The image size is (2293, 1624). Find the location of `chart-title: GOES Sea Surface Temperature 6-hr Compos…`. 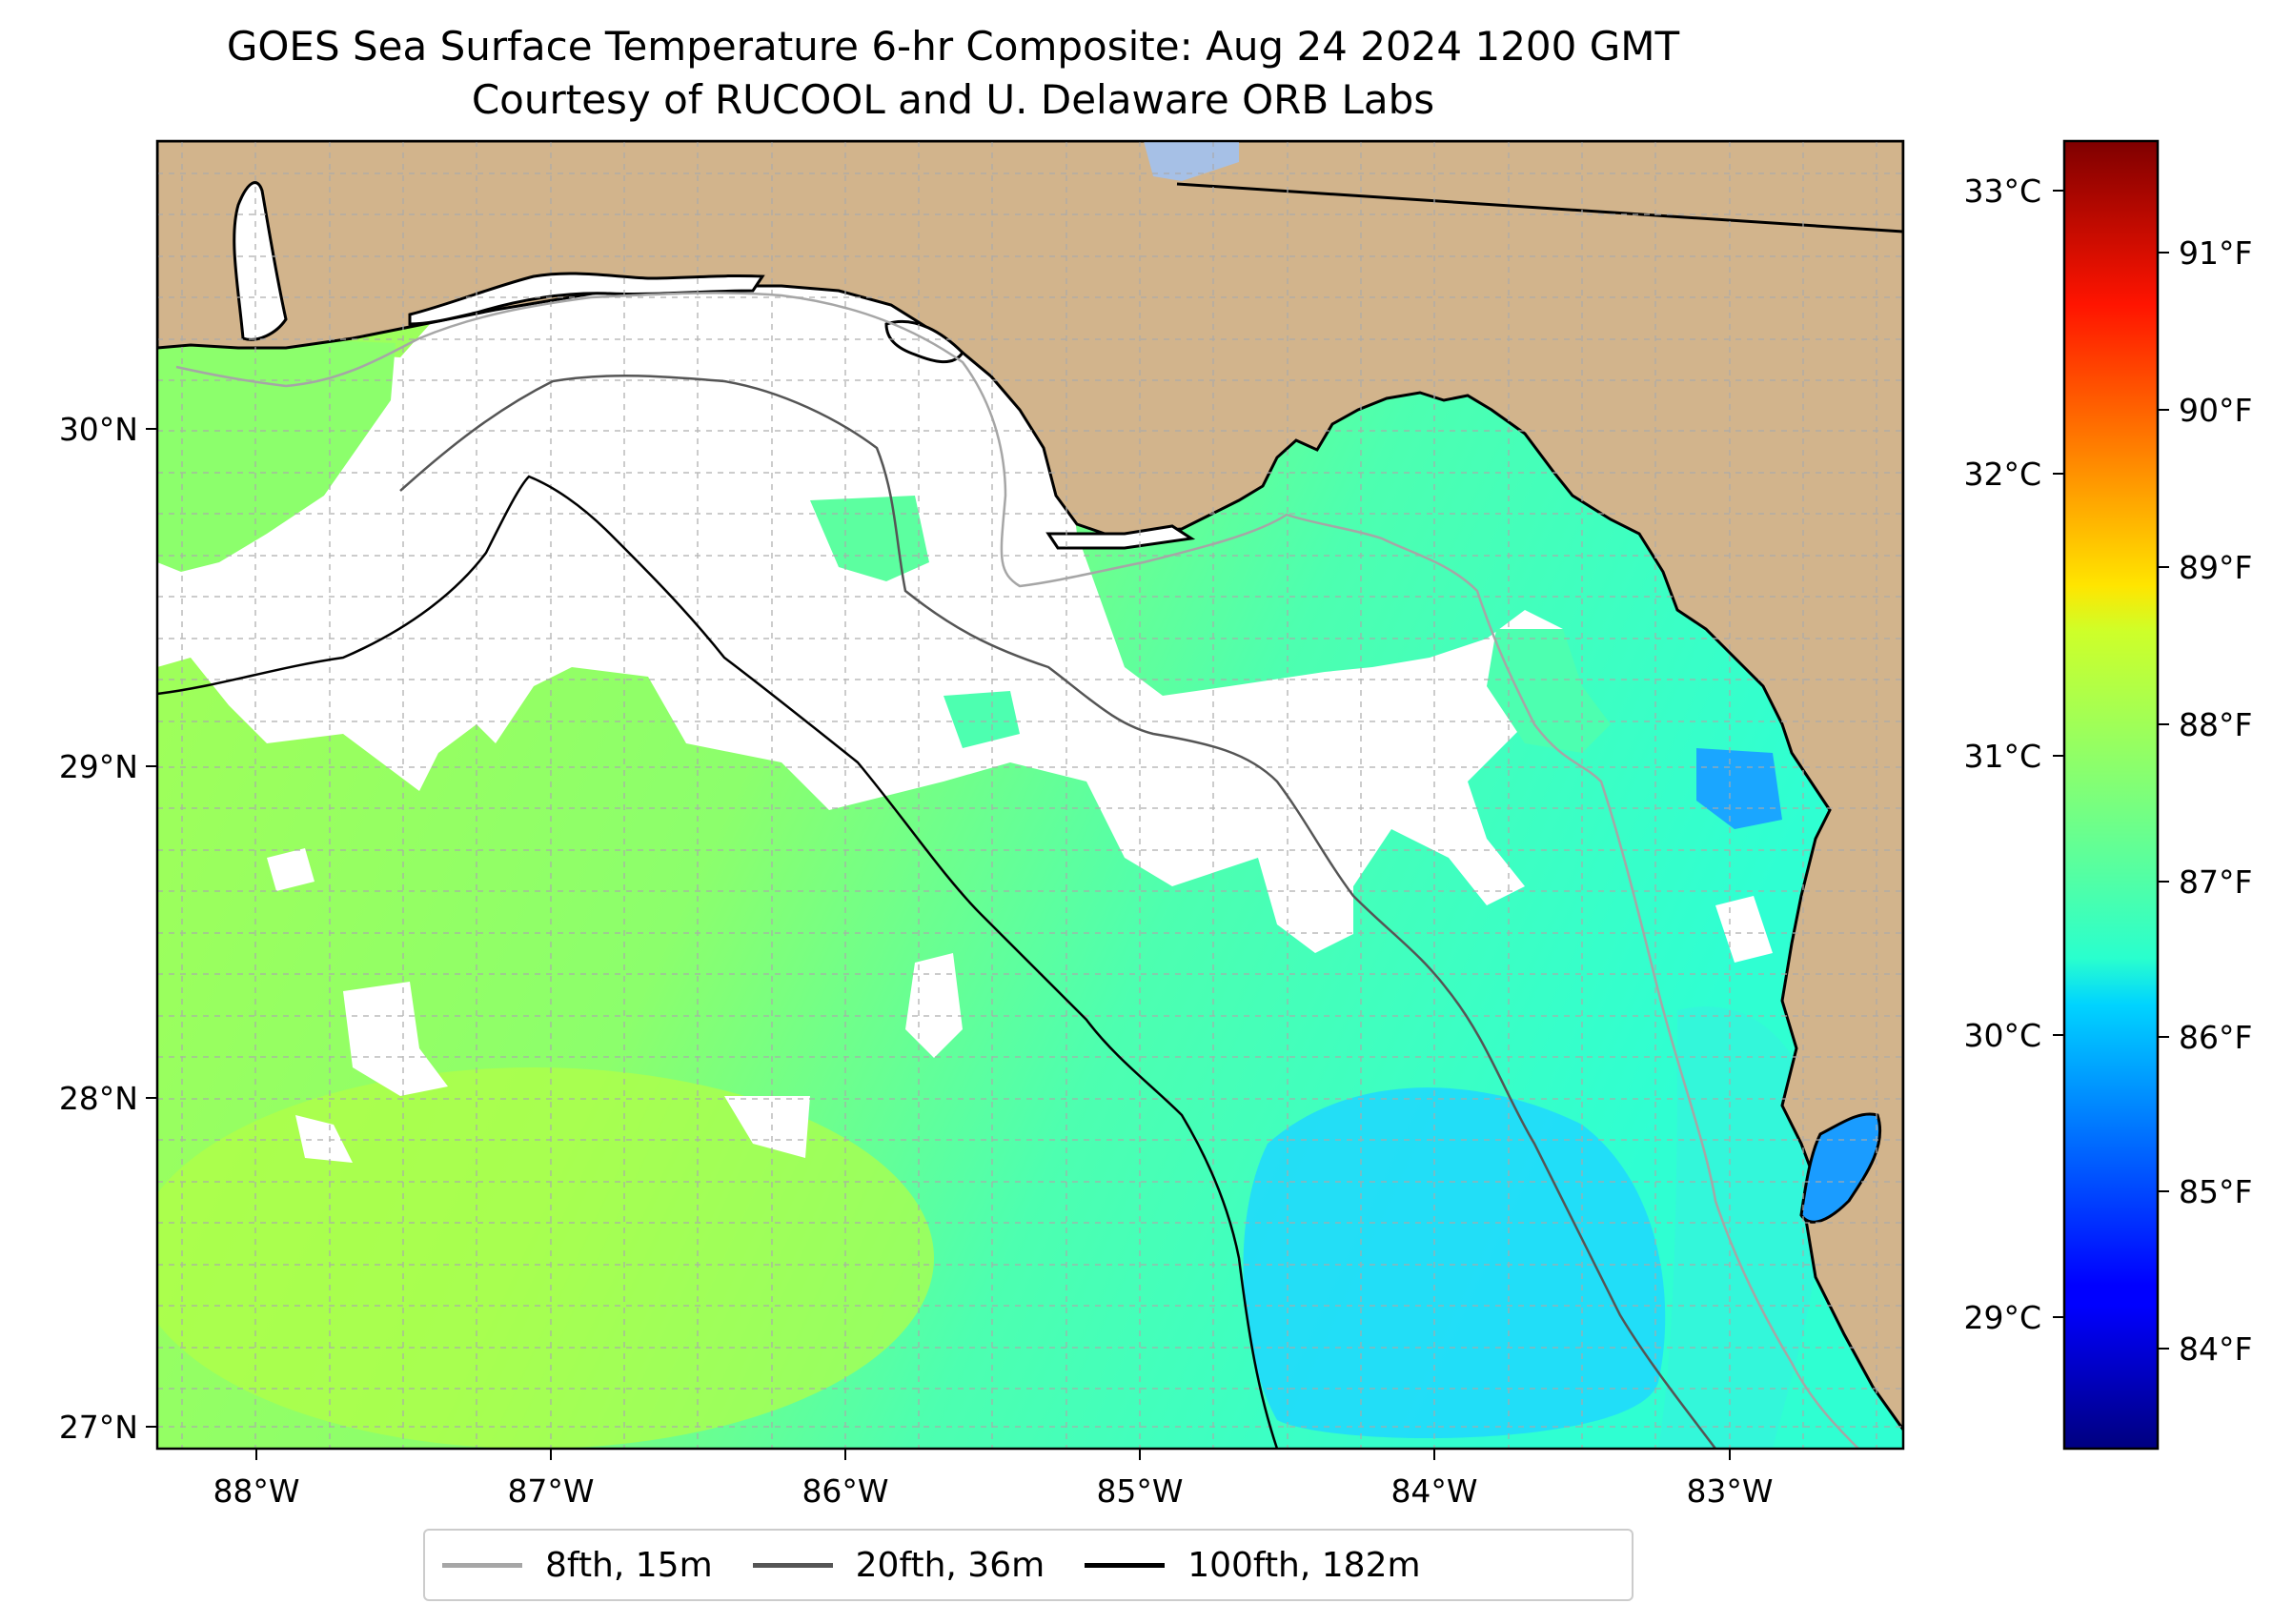

chart-title: GOES Sea Surface Temperature 6-hr Compos… is located at coordinates (953, 46).